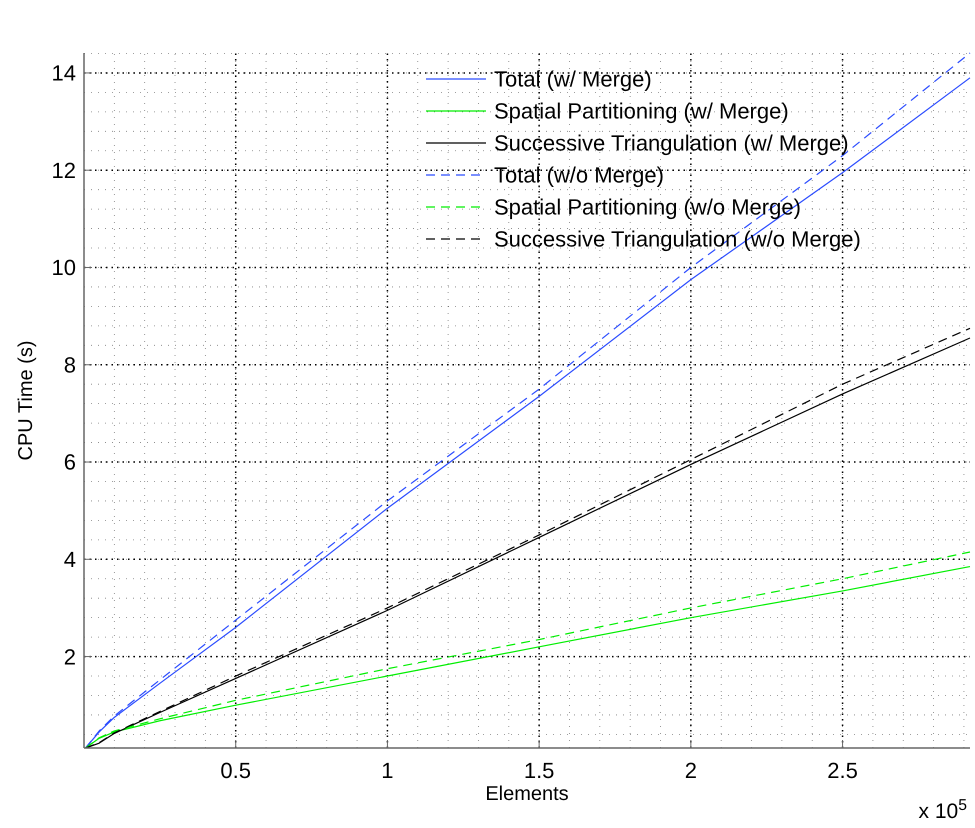 Image resolution: width=975 pixels, height=828 pixels. What do you see at coordinates (70, 559) in the screenshot?
I see `y-tick-label: 4` at bounding box center [70, 559].